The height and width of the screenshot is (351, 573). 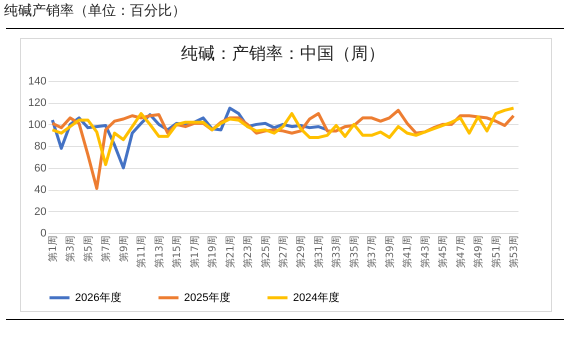 What do you see at coordinates (40, 146) in the screenshot?
I see `y-tick-label: 80` at bounding box center [40, 146].